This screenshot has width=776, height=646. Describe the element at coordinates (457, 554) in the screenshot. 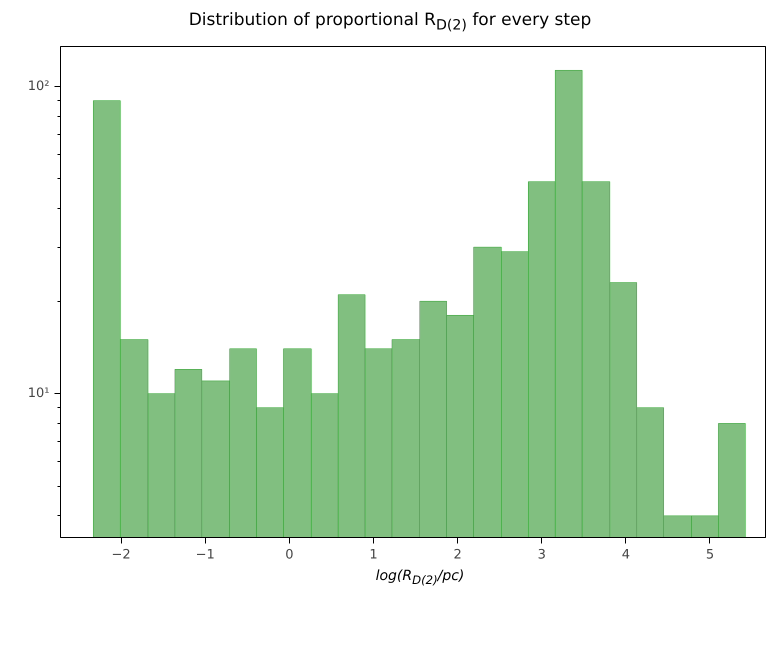

I see `x-tick-label: 2` at that location.